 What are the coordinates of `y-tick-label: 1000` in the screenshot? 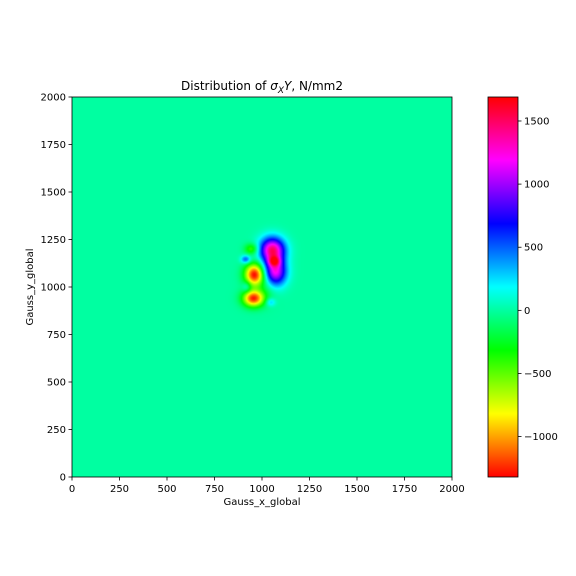 It's located at (53, 288).